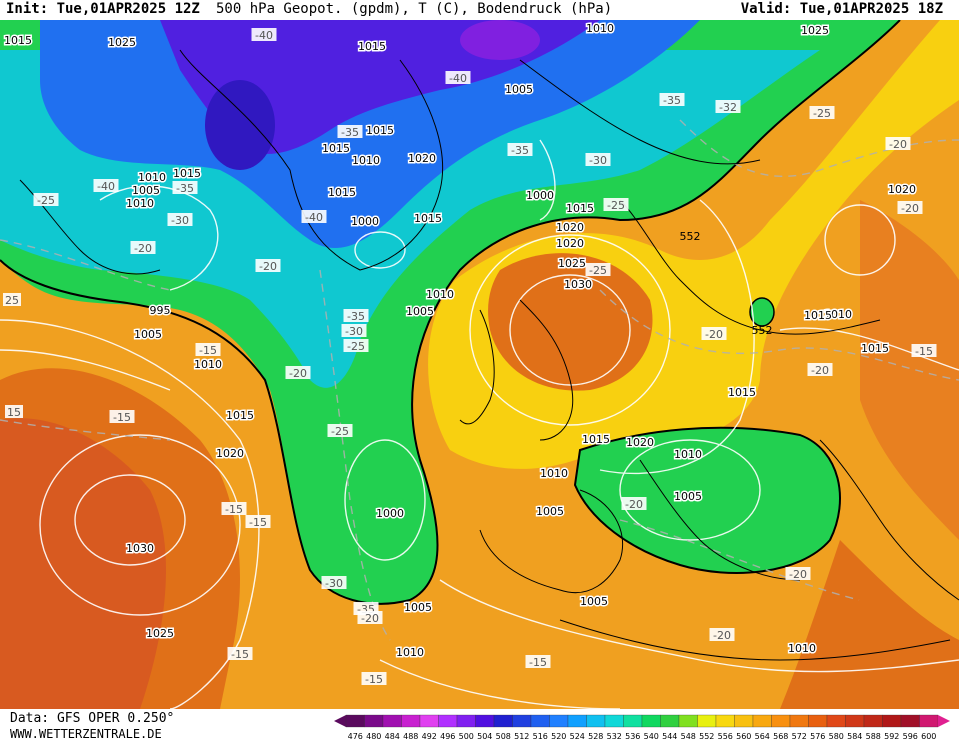  I want to click on temperature-label: -40, so click(314, 217).